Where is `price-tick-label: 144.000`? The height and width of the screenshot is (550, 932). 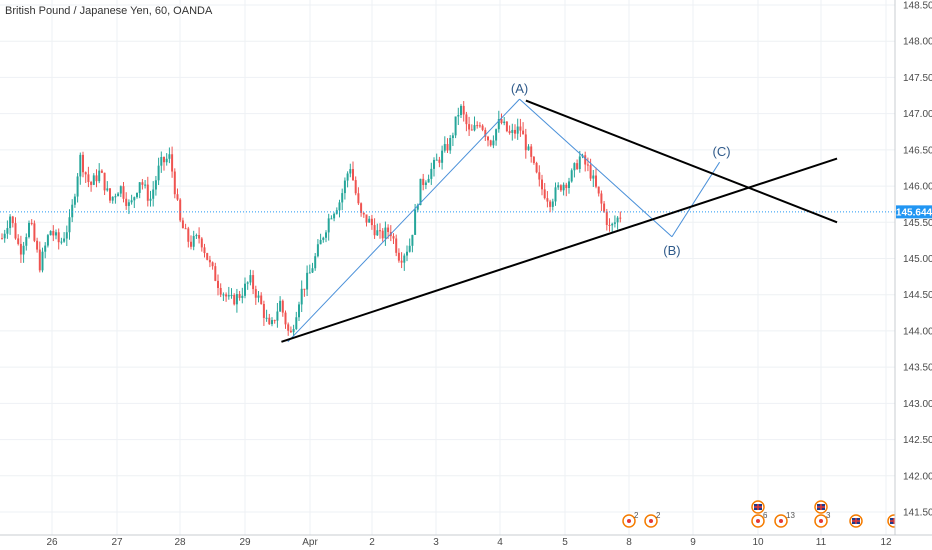 price-tick-label: 144.000 is located at coordinates (917, 331).